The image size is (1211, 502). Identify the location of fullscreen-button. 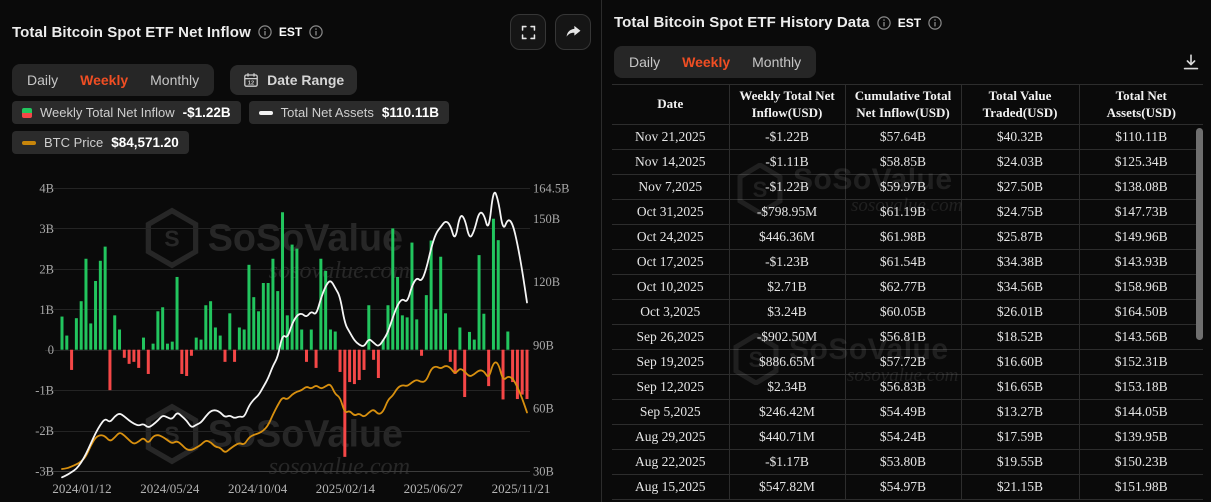
(528, 32).